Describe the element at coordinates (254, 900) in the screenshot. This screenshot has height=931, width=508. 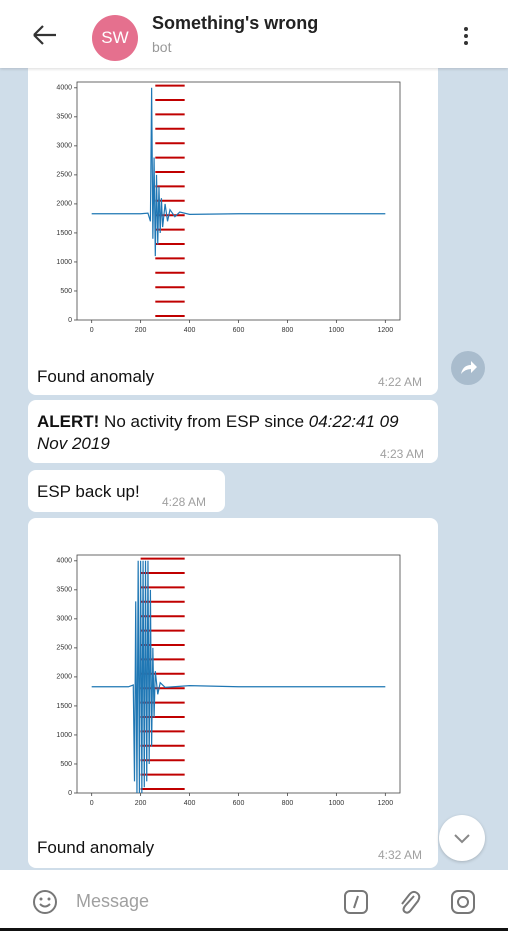
I see `input-bar: Message` at that location.